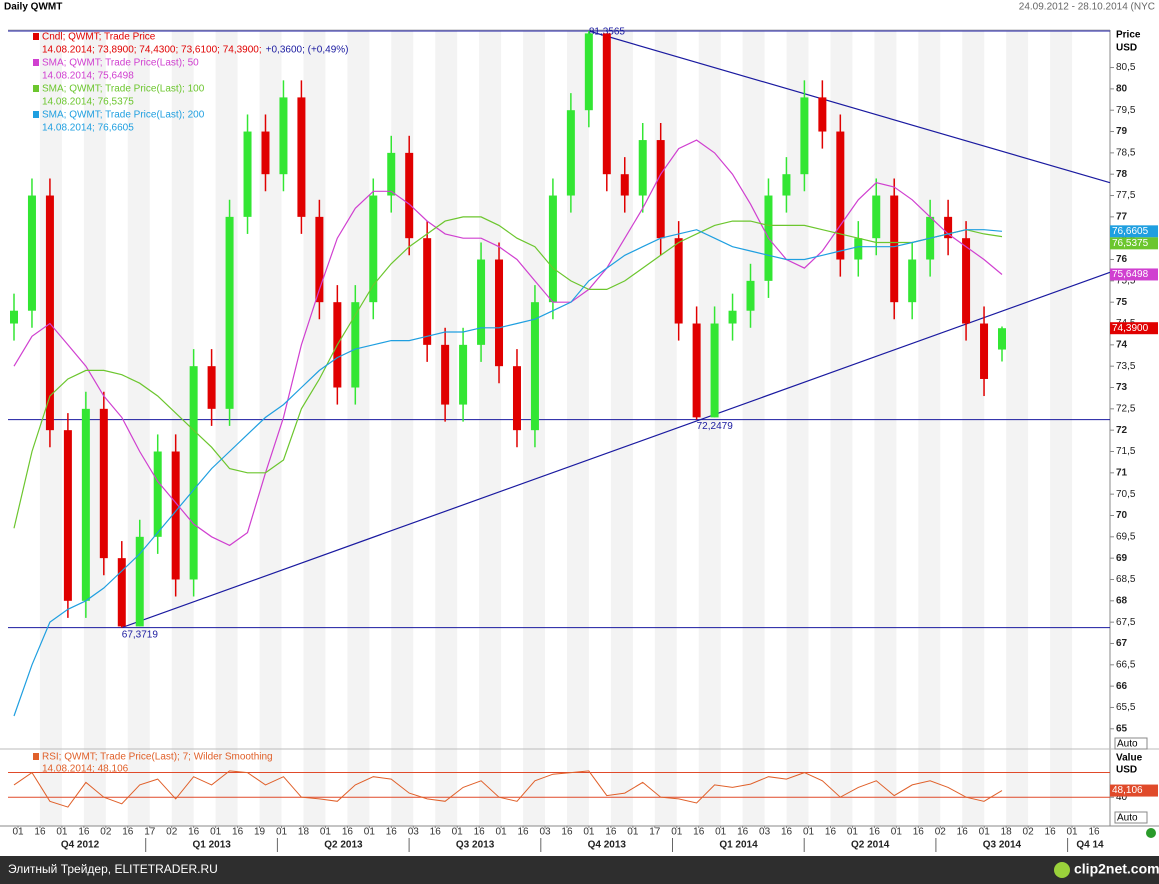 Image resolution: width=1159 pixels, height=884 pixels. I want to click on value-box-label: 76,6605, so click(1130, 231).